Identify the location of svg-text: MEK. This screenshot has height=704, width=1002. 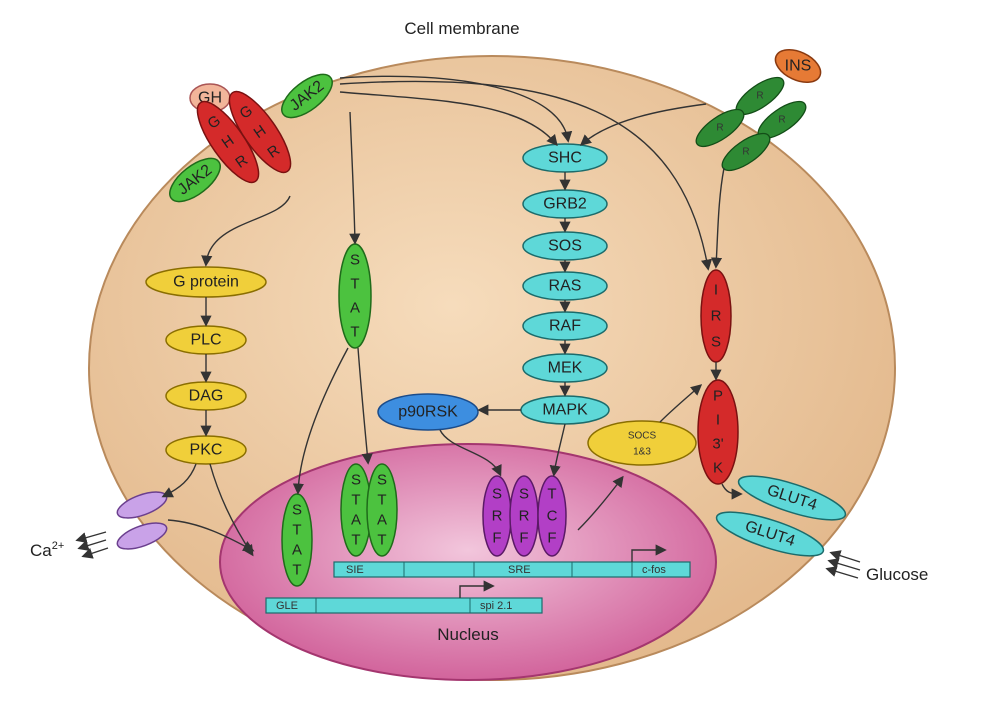
(565, 368).